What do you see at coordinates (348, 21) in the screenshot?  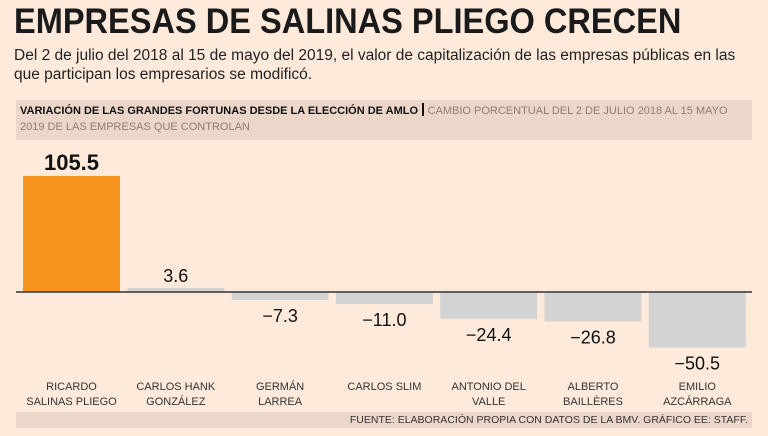 I see `page-title: EMPRESAS DE SALINAS PLIEGO CRECEN` at bounding box center [348, 21].